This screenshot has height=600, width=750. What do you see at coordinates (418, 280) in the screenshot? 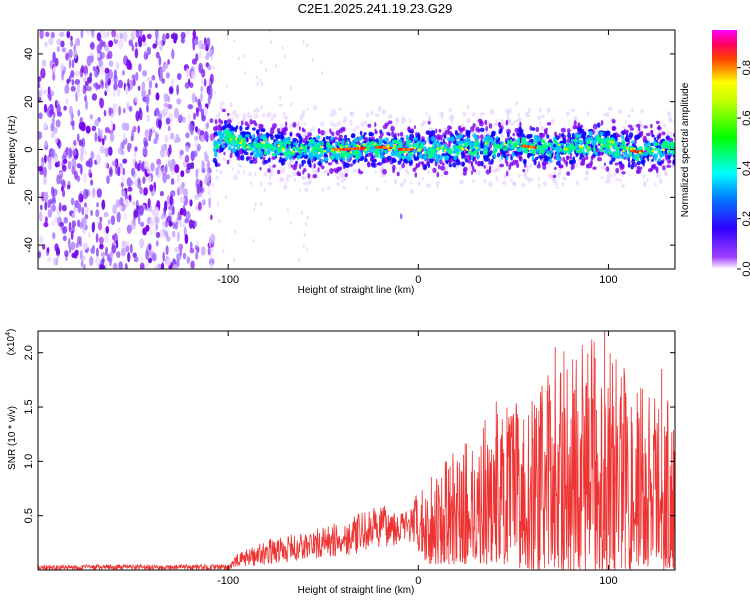
I see `spectrogram-x-tick-label: 0` at bounding box center [418, 280].